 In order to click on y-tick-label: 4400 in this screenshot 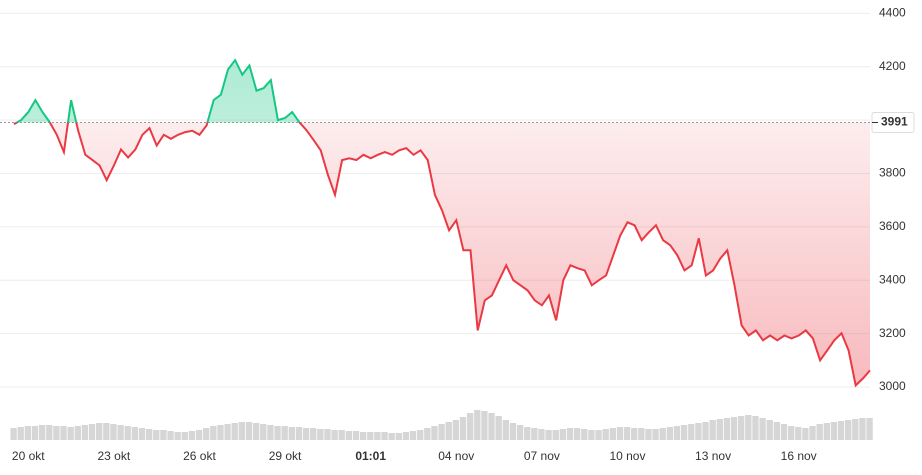, I will do `click(892, 13)`.